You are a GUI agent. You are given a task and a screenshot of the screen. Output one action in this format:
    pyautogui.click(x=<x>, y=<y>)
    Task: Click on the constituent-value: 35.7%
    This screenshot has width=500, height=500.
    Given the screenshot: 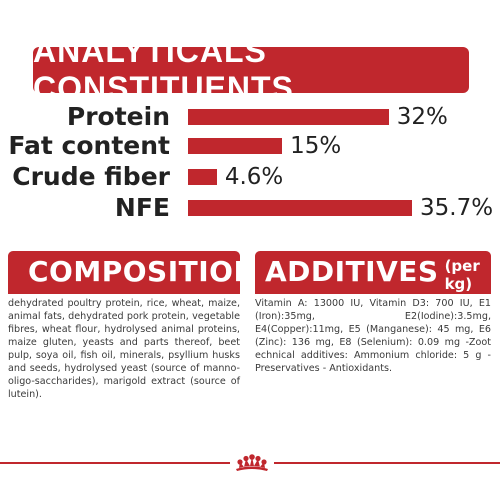 What is the action you would take?
    pyautogui.click(x=457, y=208)
    